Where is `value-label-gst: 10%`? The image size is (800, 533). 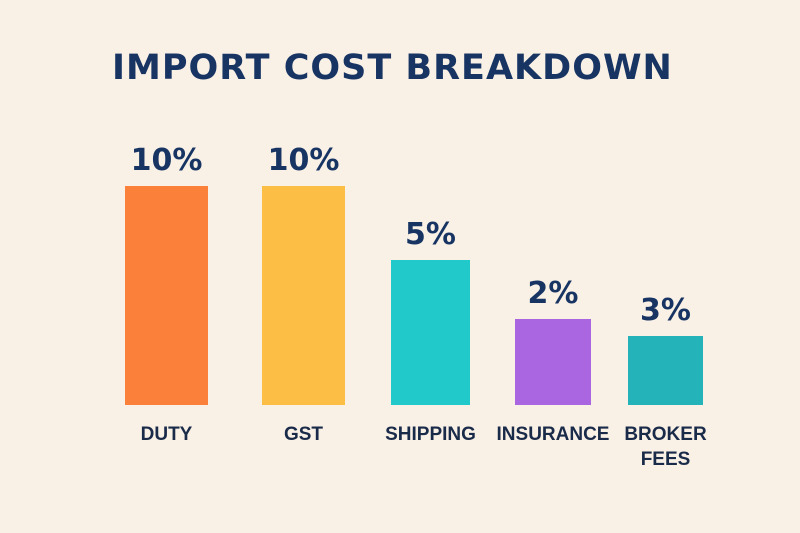 value-label-gst: 10% is located at coordinates (304, 160).